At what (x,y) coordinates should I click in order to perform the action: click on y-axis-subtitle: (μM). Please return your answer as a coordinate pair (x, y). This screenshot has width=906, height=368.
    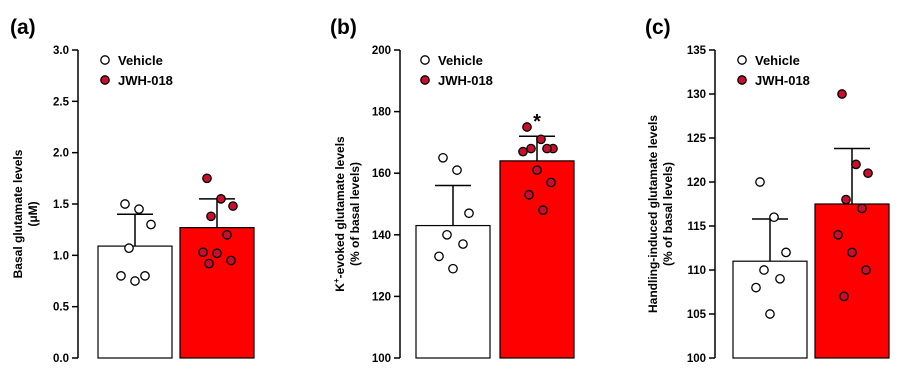
    Looking at the image, I should click on (33, 213).